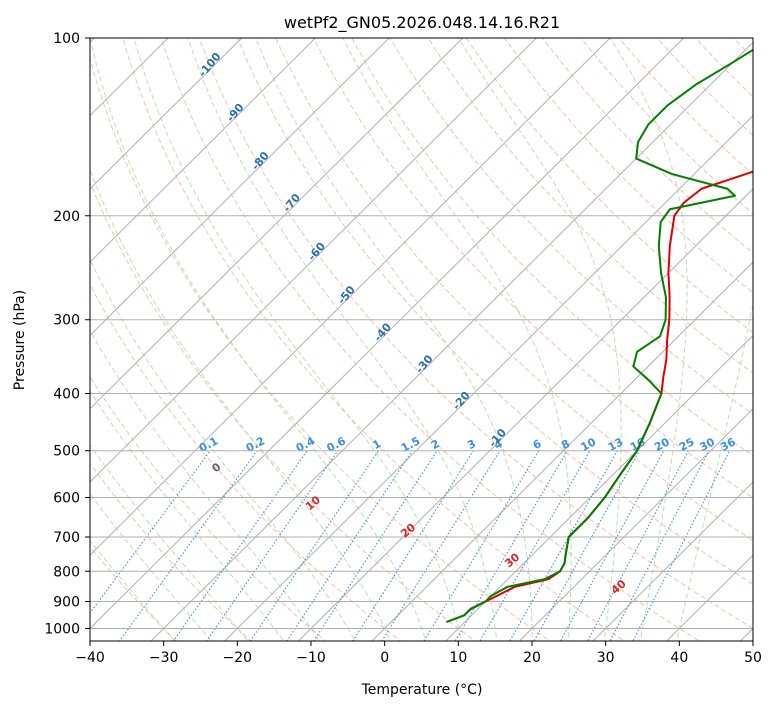 The image size is (775, 708). Describe the element at coordinates (410, 444) in the screenshot. I see `mixing-ratio-label: 1.5` at that location.